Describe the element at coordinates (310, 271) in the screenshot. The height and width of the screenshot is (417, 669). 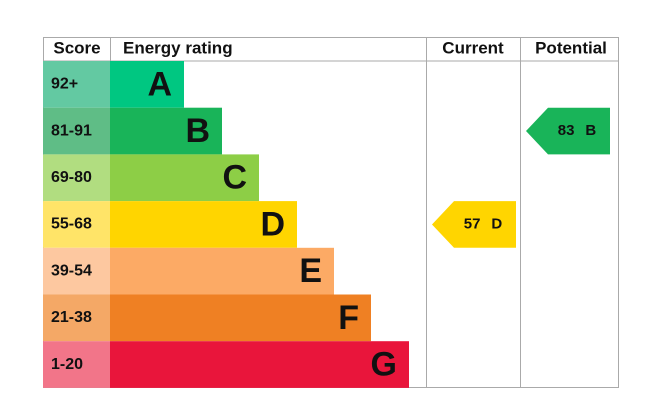
I see `band-letter: E` at that location.